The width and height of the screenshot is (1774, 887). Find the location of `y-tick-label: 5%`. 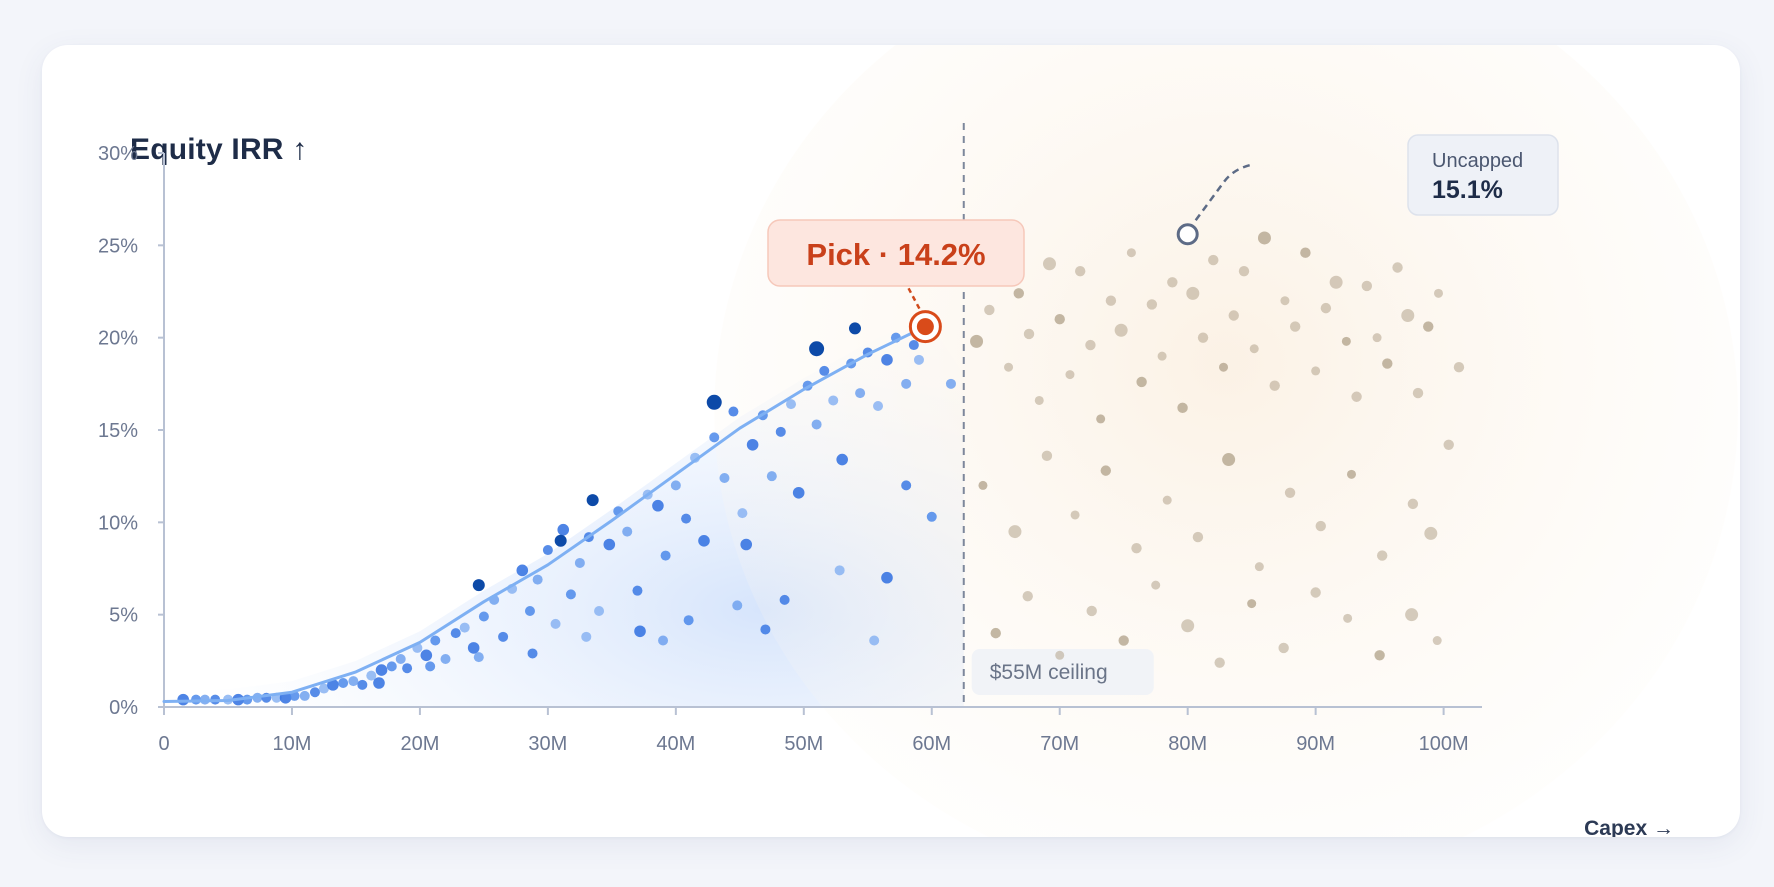

y-tick-label: 5% is located at coordinates (123, 616).